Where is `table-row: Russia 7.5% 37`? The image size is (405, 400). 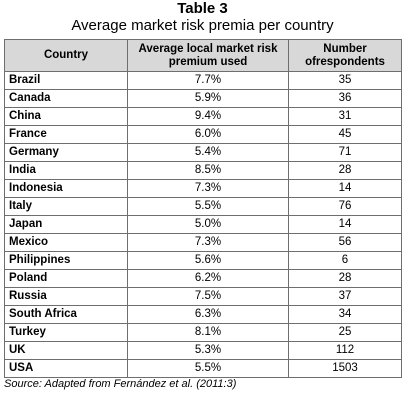 table-row: Russia 7.5% 37 is located at coordinates (203, 296).